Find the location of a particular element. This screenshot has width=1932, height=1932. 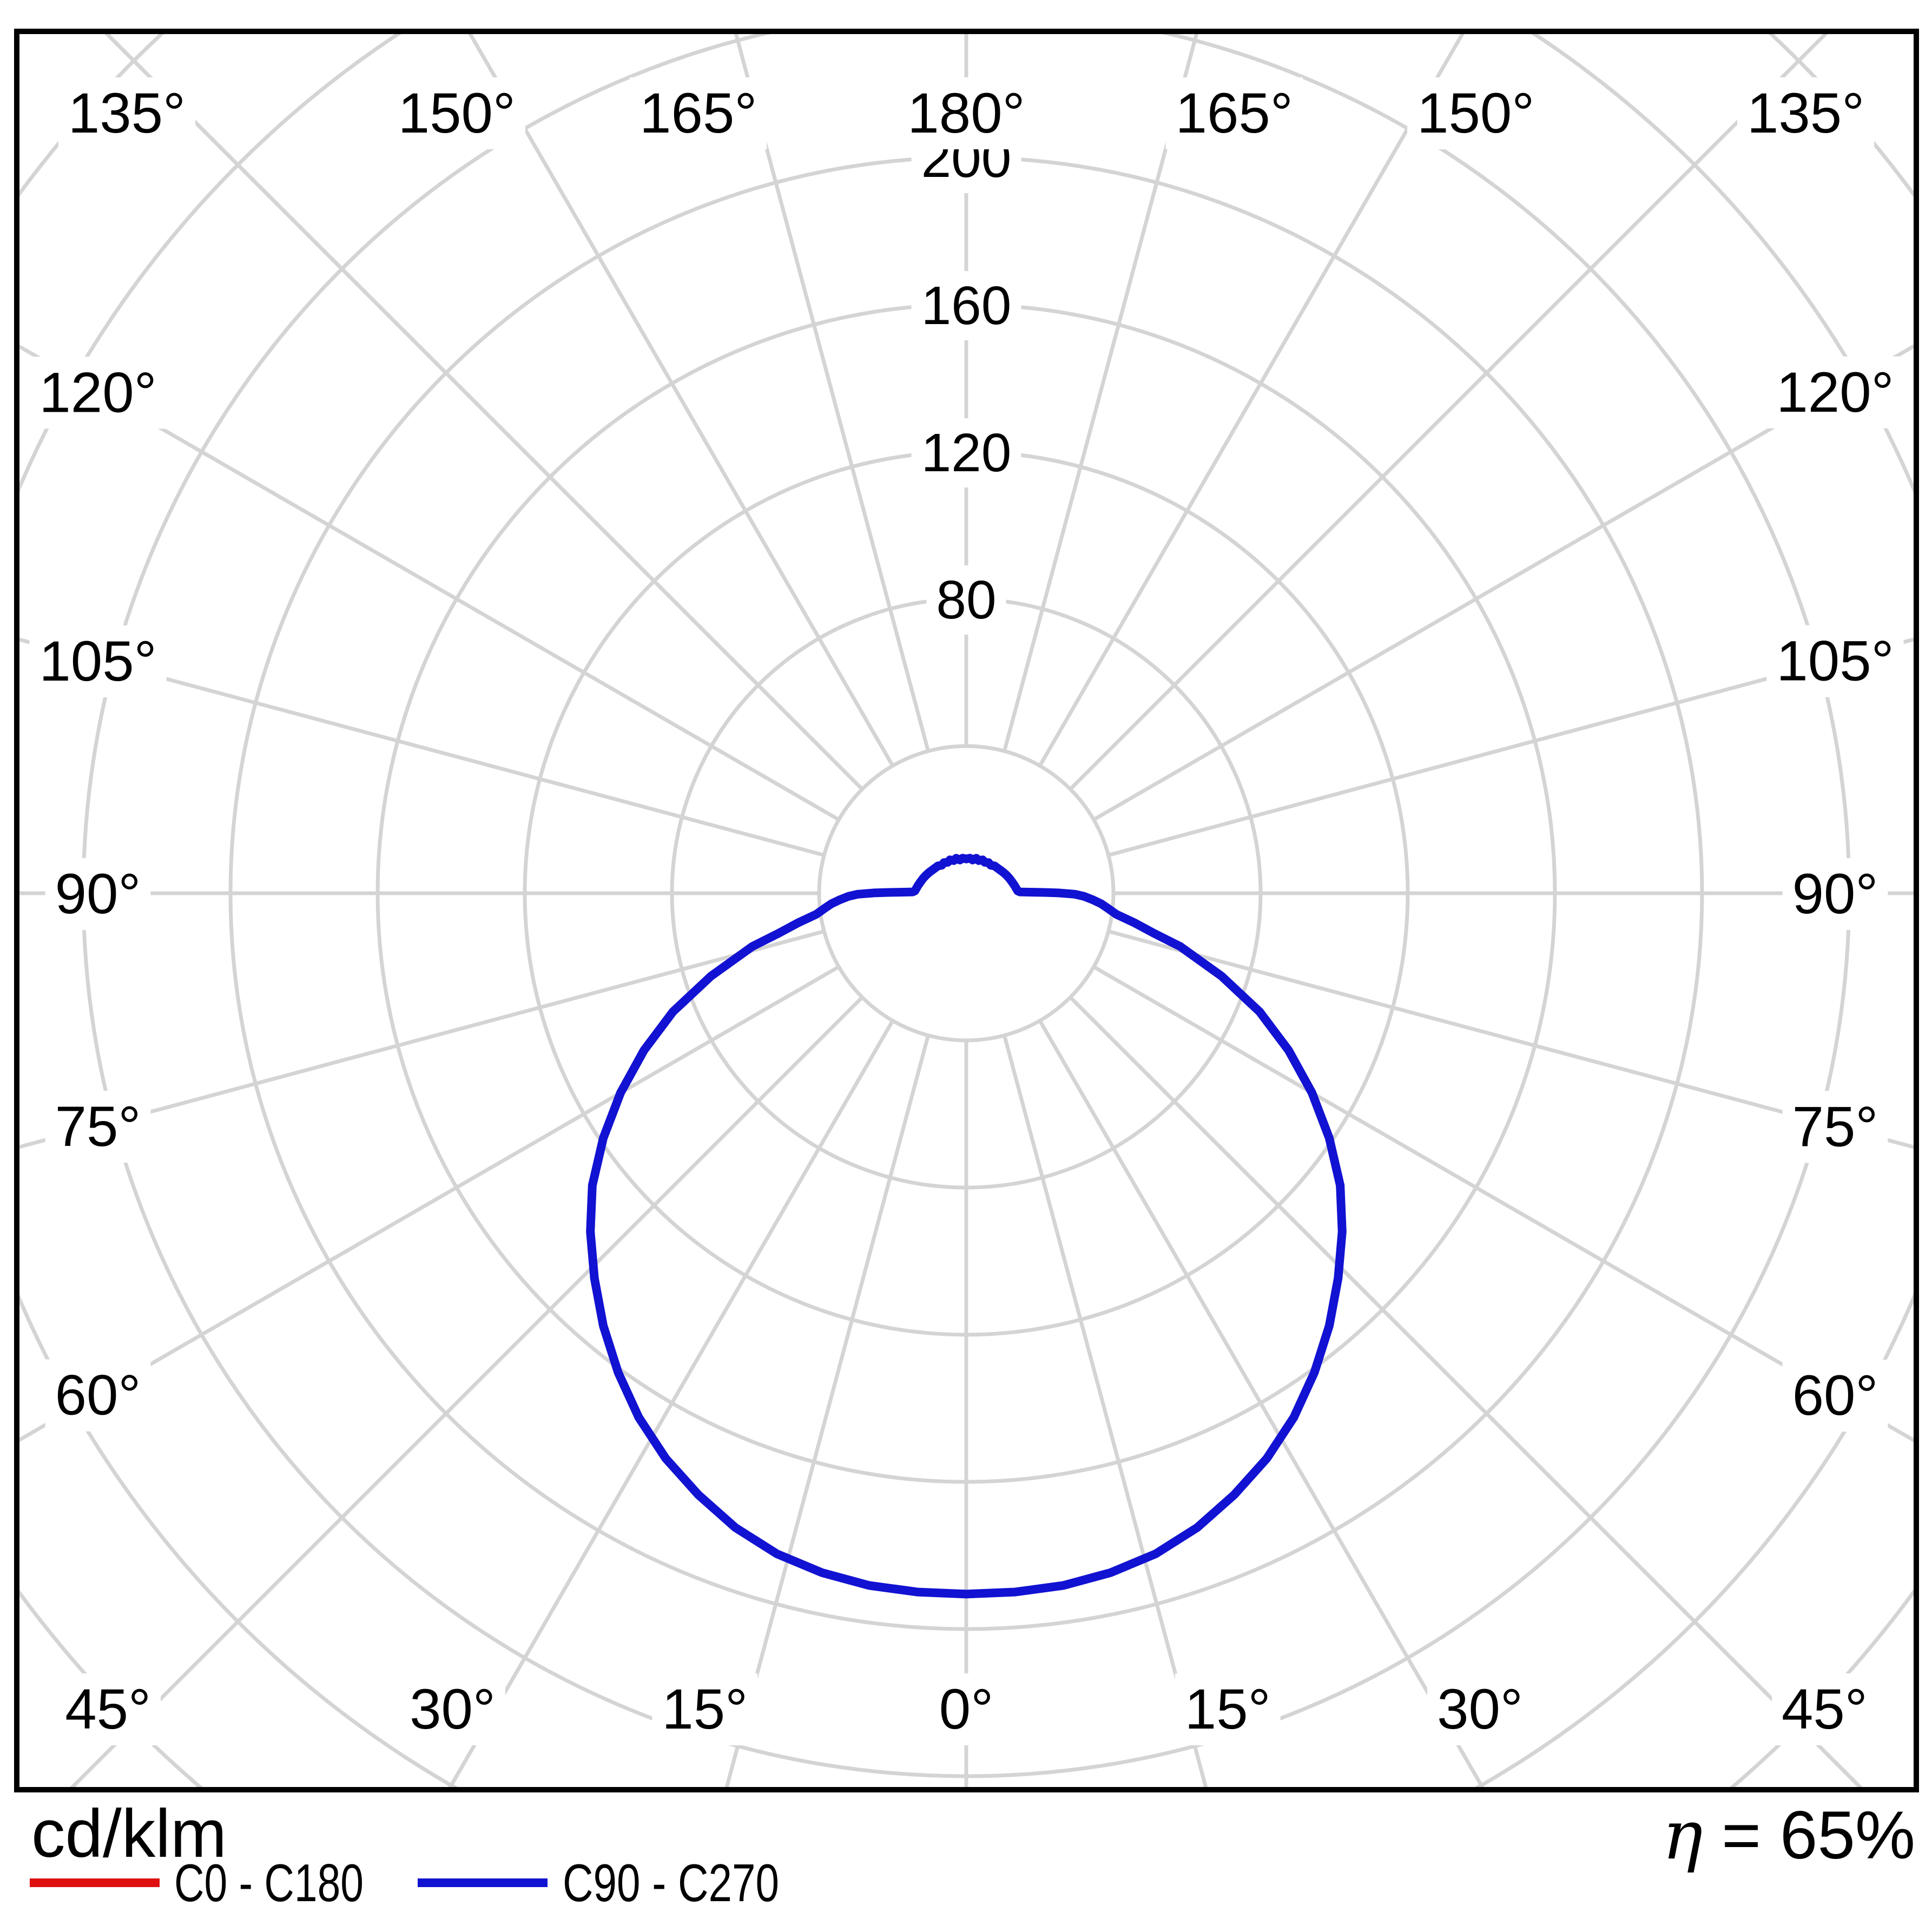

angle-label-90-left: 90° is located at coordinates (98, 894).